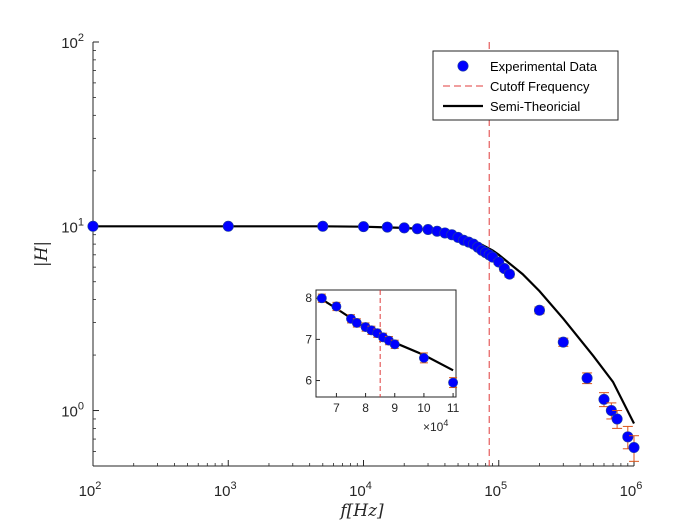 This screenshot has width=700, height=525. I want to click on legend-entry: Cutoff Frequency, so click(540, 86).